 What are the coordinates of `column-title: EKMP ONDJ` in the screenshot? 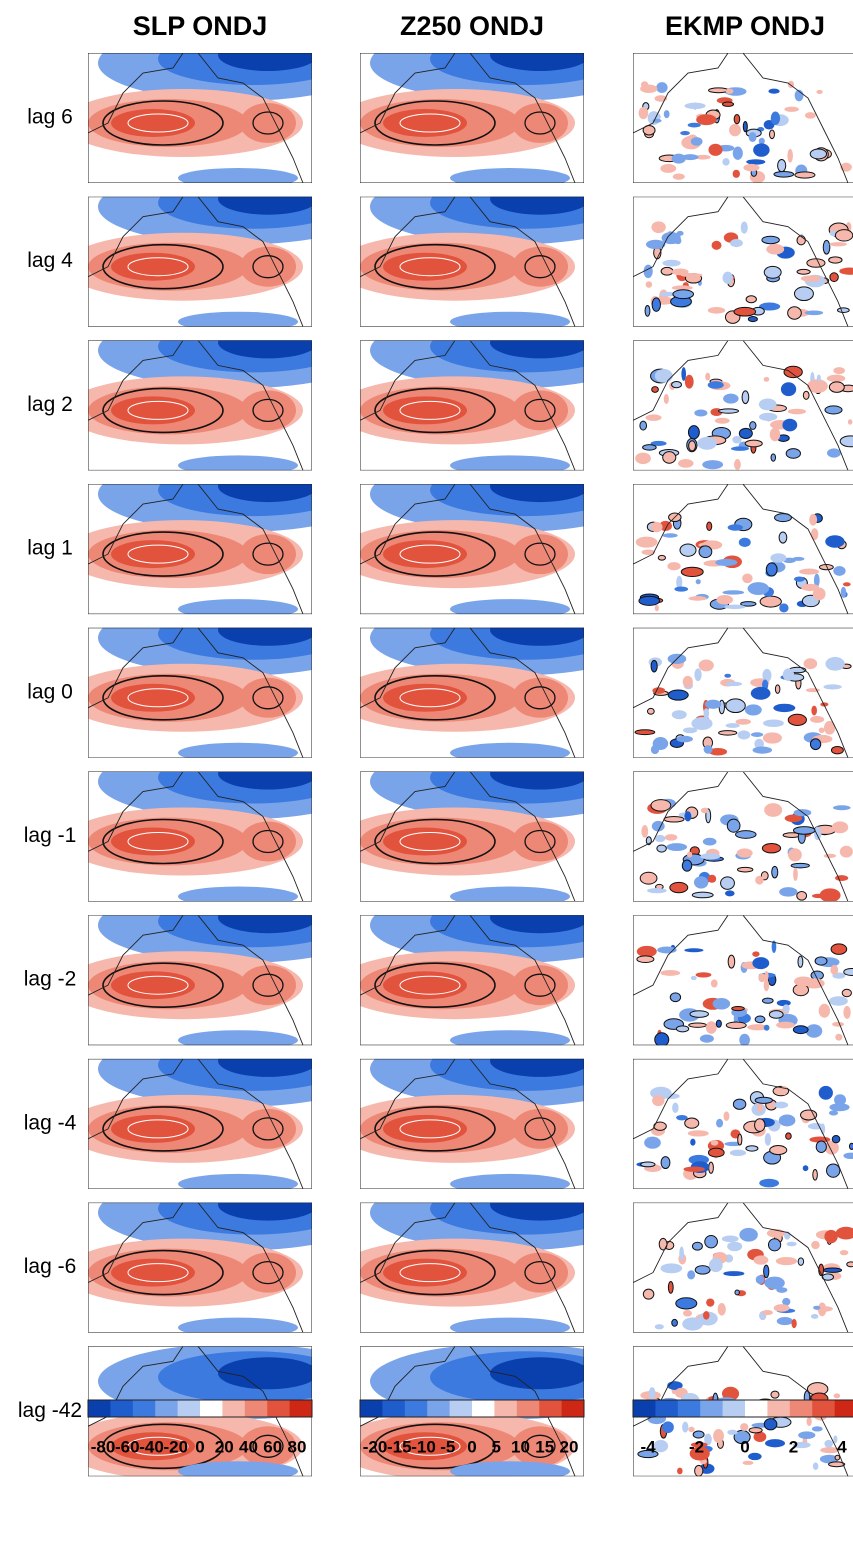 It's located at (745, 26).